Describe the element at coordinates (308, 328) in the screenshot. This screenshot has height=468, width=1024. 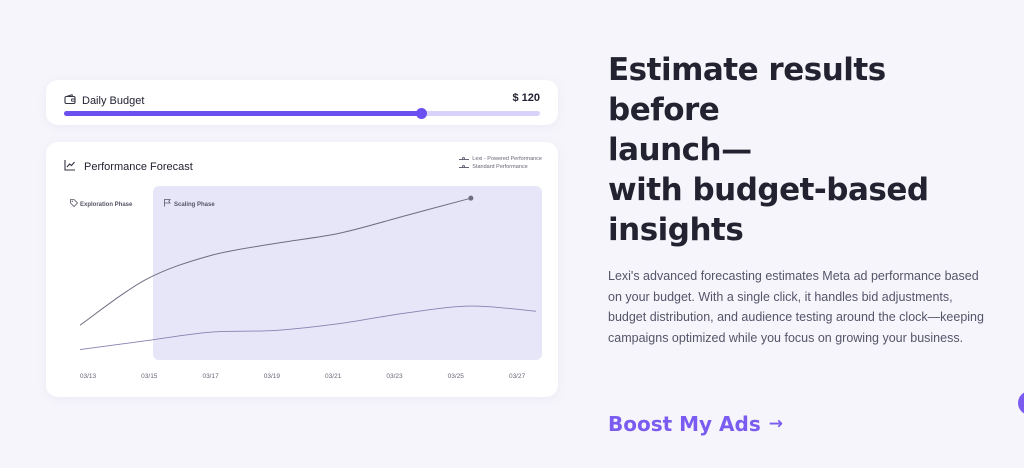
I see `series-line-standard` at that location.